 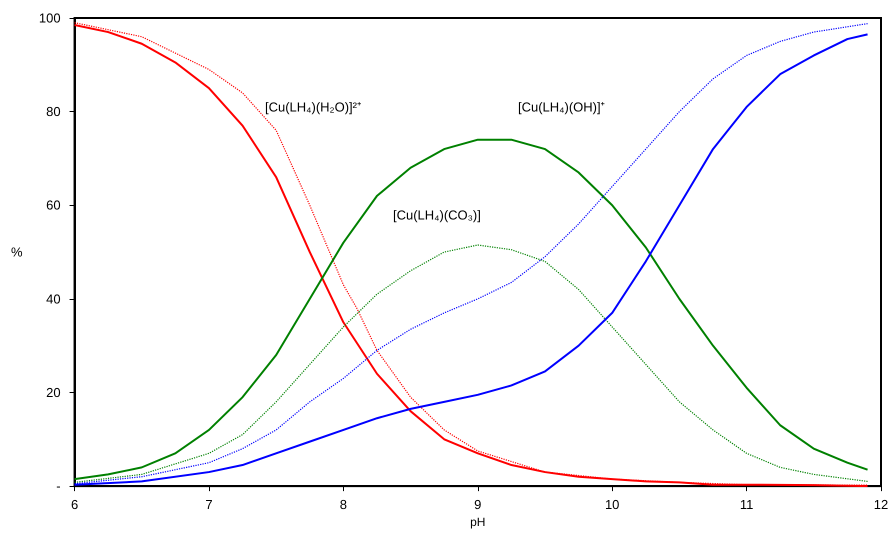 What do you see at coordinates (478, 504) in the screenshot?
I see `x-tick-label: 9` at bounding box center [478, 504].